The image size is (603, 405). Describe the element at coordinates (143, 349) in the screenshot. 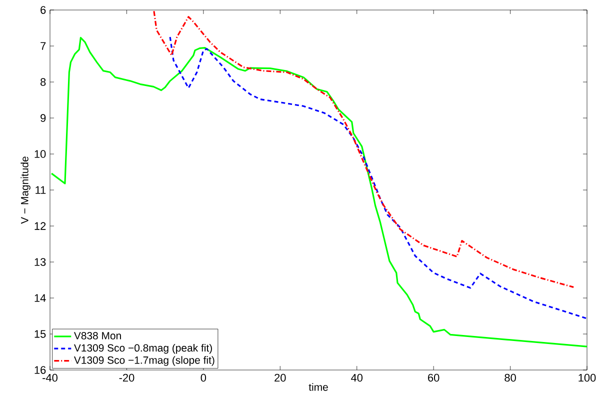

I see `legend-label: V1309 Sco −0.8mag (peak fit)` at that location.